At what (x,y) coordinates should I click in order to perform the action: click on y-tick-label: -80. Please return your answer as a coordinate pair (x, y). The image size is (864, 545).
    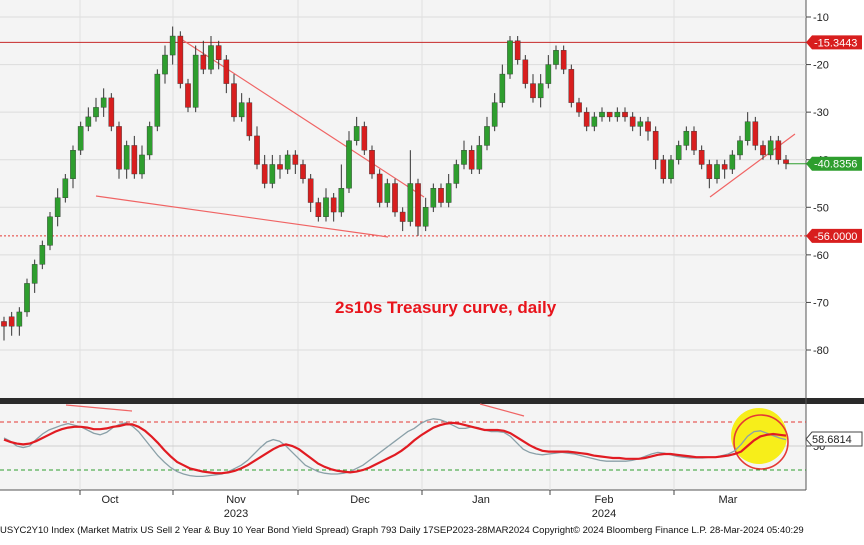
    Looking at the image, I should click on (821, 351).